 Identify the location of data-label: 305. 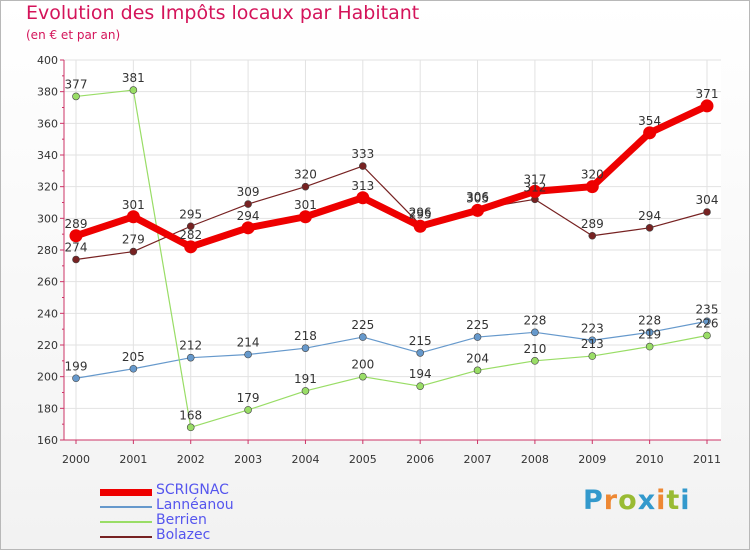
(477, 198).